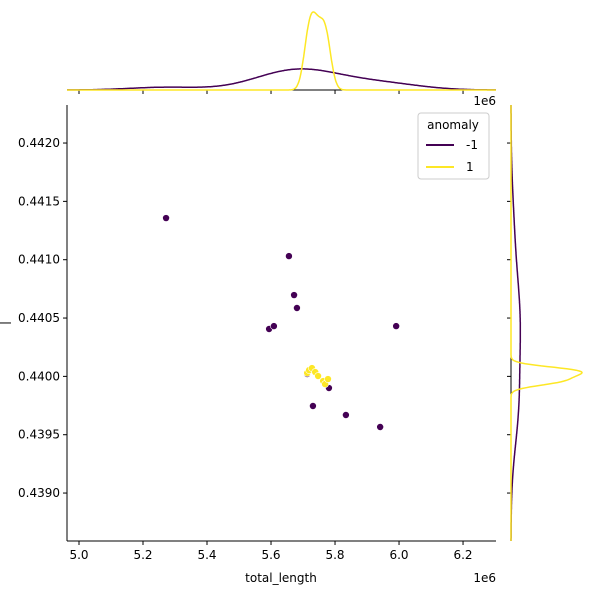  What do you see at coordinates (39, 318) in the screenshot?
I see `y-tick-label: 0.4405` at bounding box center [39, 318].